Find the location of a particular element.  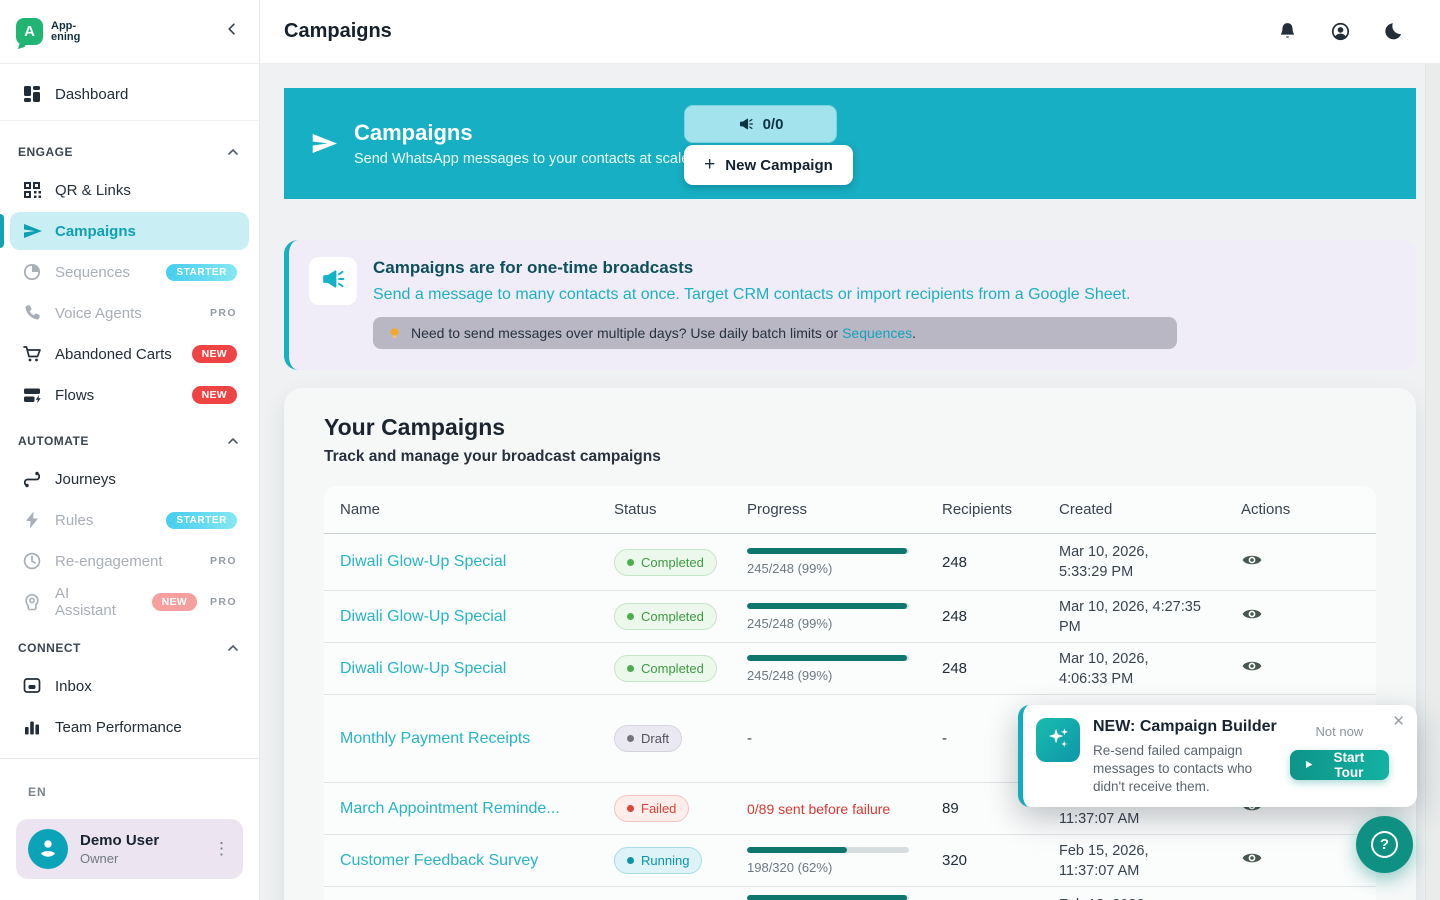

help-button: ? is located at coordinates (1384, 844).